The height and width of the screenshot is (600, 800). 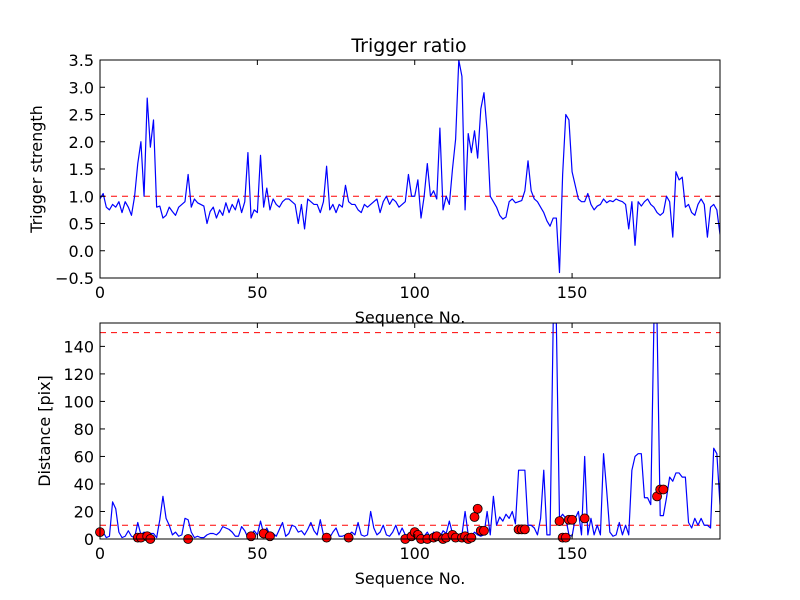 What do you see at coordinates (81, 87) in the screenshot?
I see `top-chart-ytick-label: 3.0` at bounding box center [81, 87].